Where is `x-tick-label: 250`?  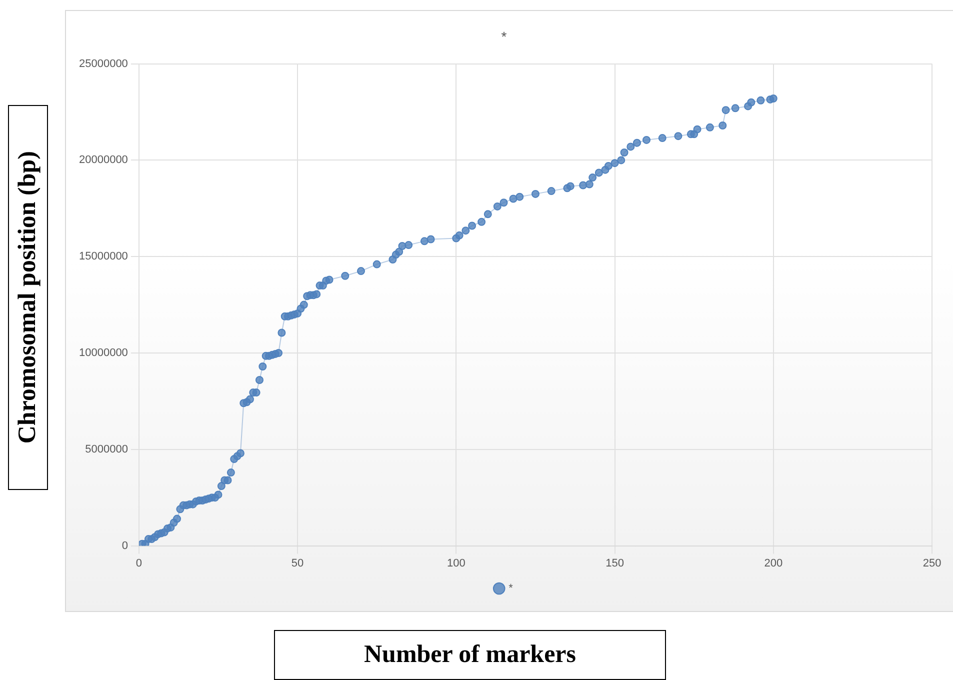 x-tick-label: 250 is located at coordinates (932, 563).